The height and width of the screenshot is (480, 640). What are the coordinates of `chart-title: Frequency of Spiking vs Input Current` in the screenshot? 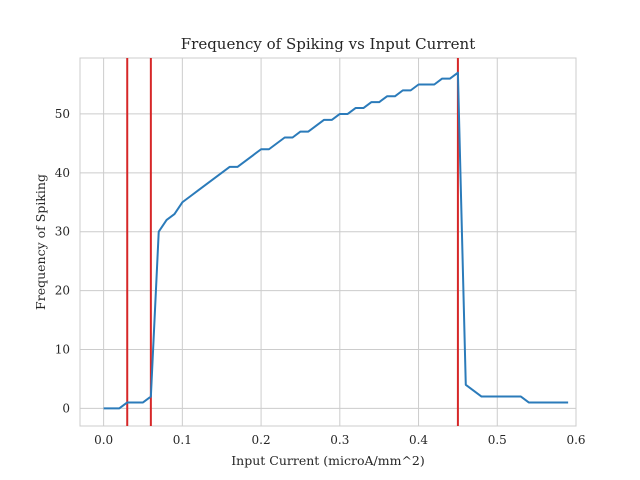 It's located at (328, 44).